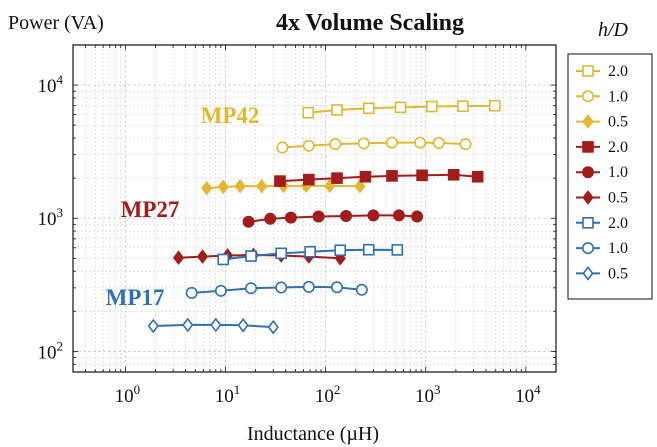  Describe the element at coordinates (128, 394) in the screenshot. I see `x-tick-label: 10⁰` at that location.